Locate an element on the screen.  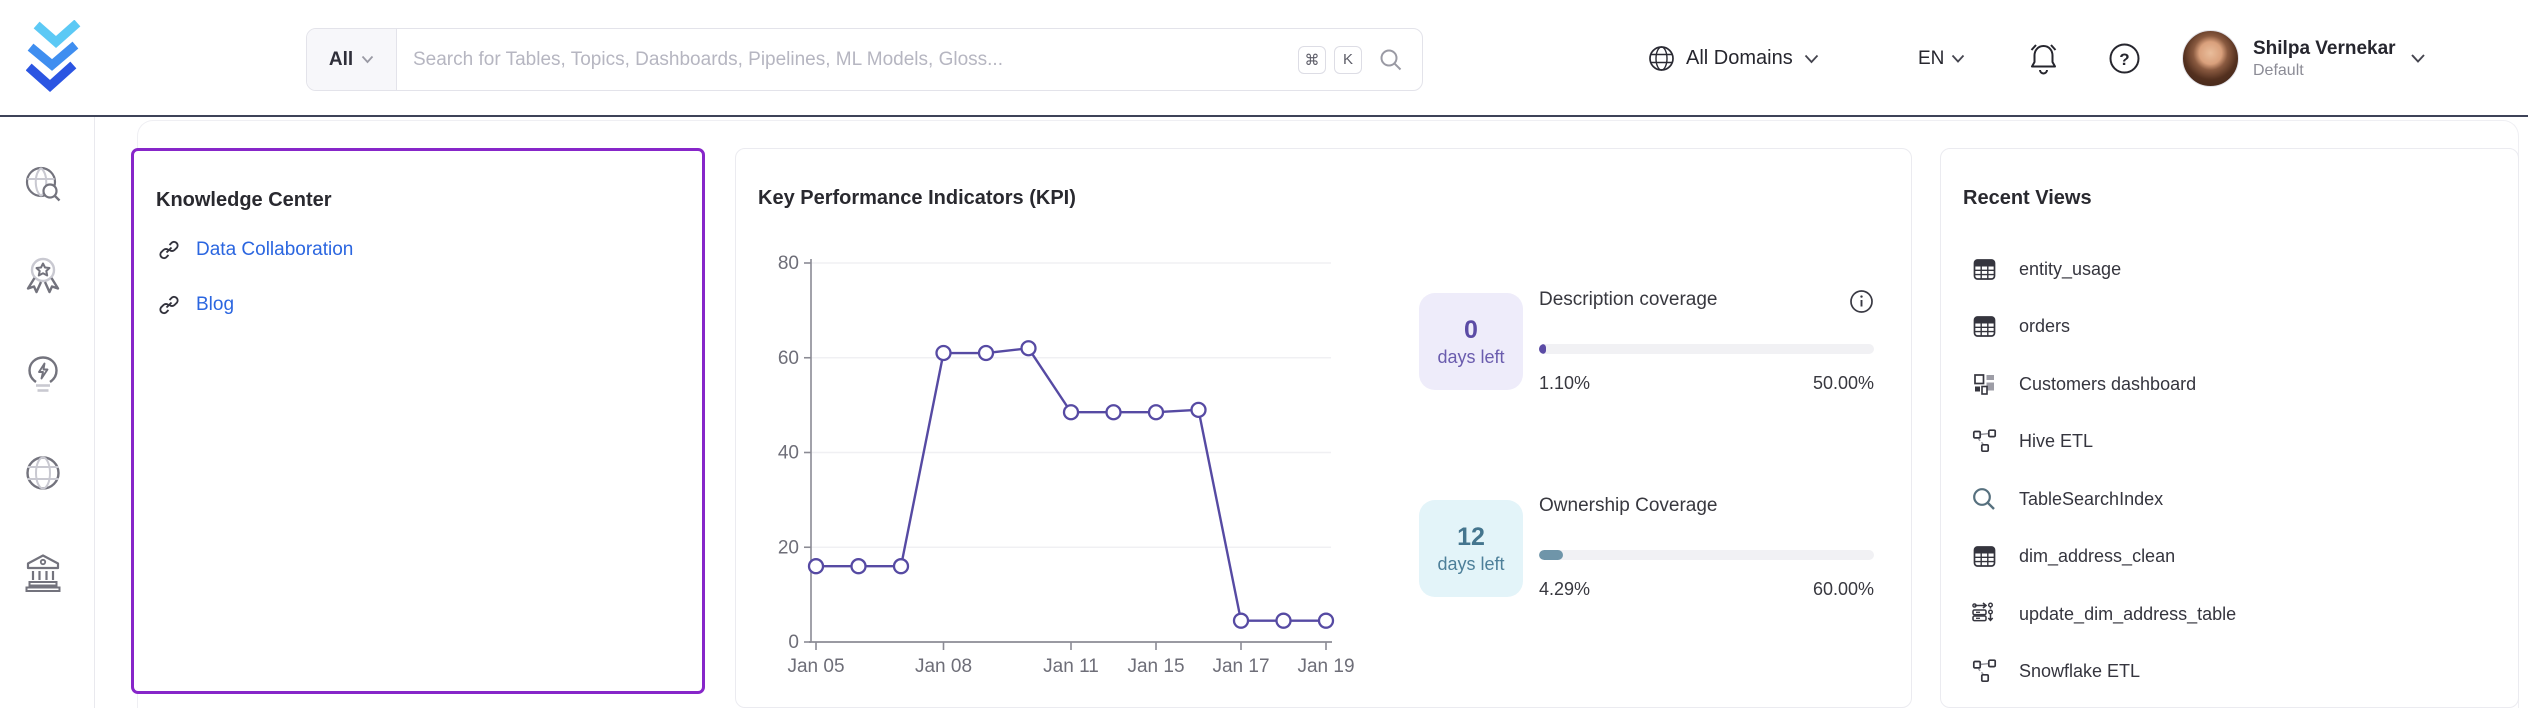
user-avatar is located at coordinates (2210, 58).